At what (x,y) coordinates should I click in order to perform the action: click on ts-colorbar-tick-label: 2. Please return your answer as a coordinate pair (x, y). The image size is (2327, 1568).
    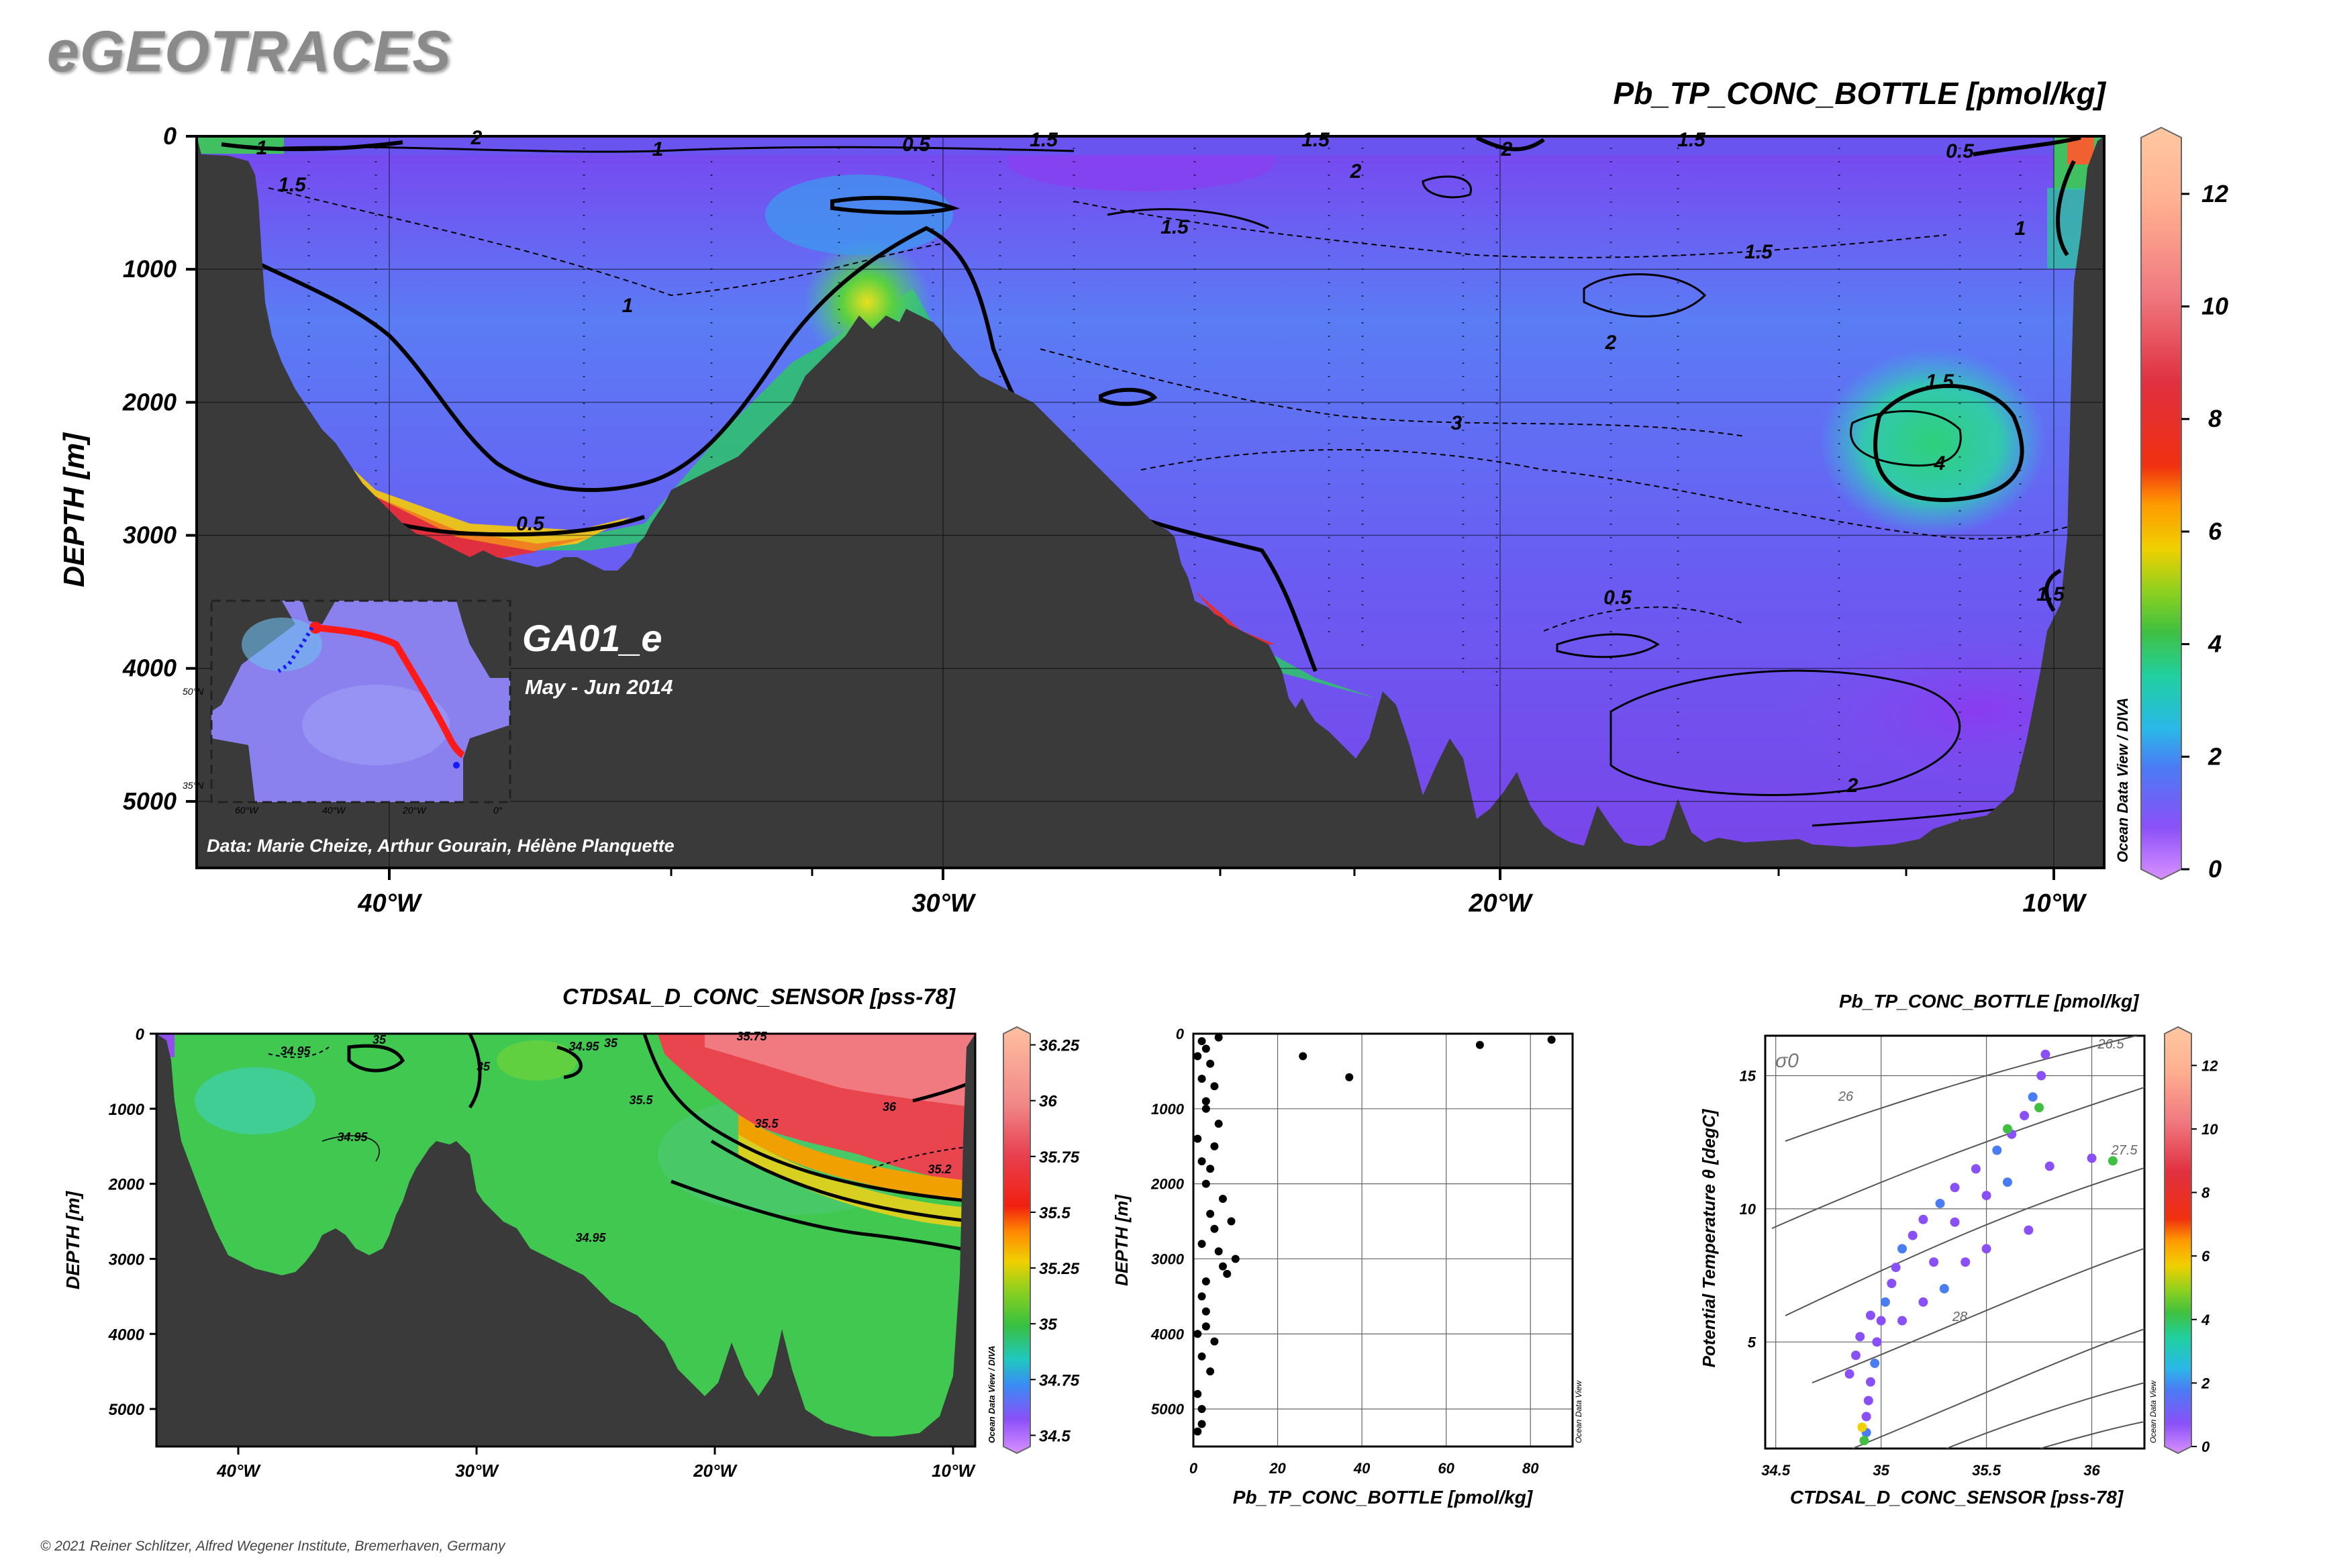
    Looking at the image, I should click on (2205, 1383).